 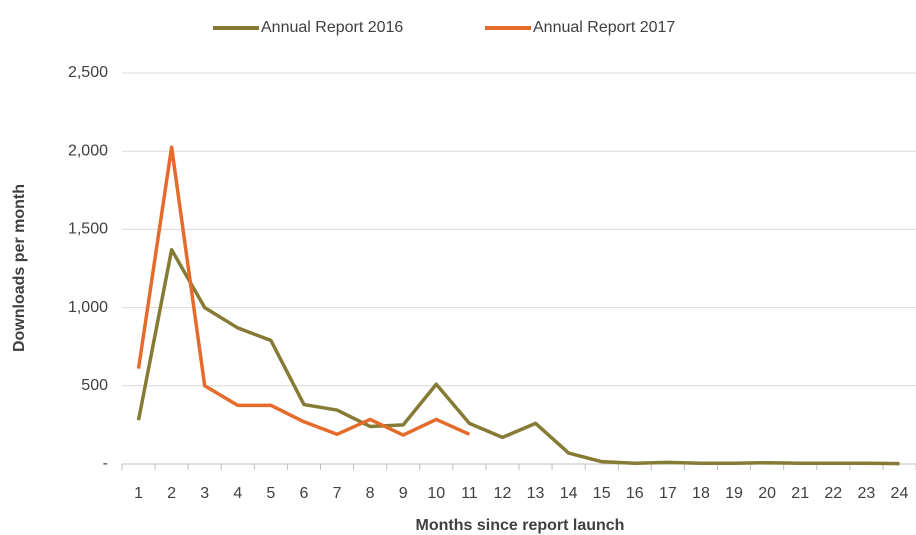 I want to click on x-tick-label: 16, so click(x=635, y=493).